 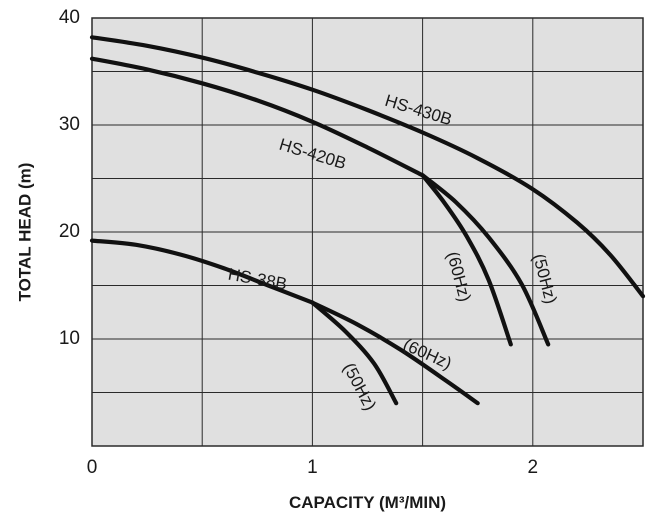 I want to click on y-tick-label: 30, so click(x=69, y=124).